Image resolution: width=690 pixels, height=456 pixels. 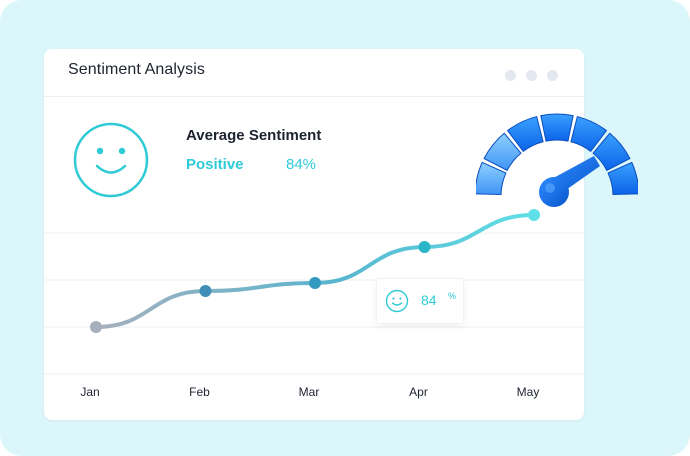 What do you see at coordinates (90, 392) in the screenshot?
I see `x-tick-jan: Jan` at bounding box center [90, 392].